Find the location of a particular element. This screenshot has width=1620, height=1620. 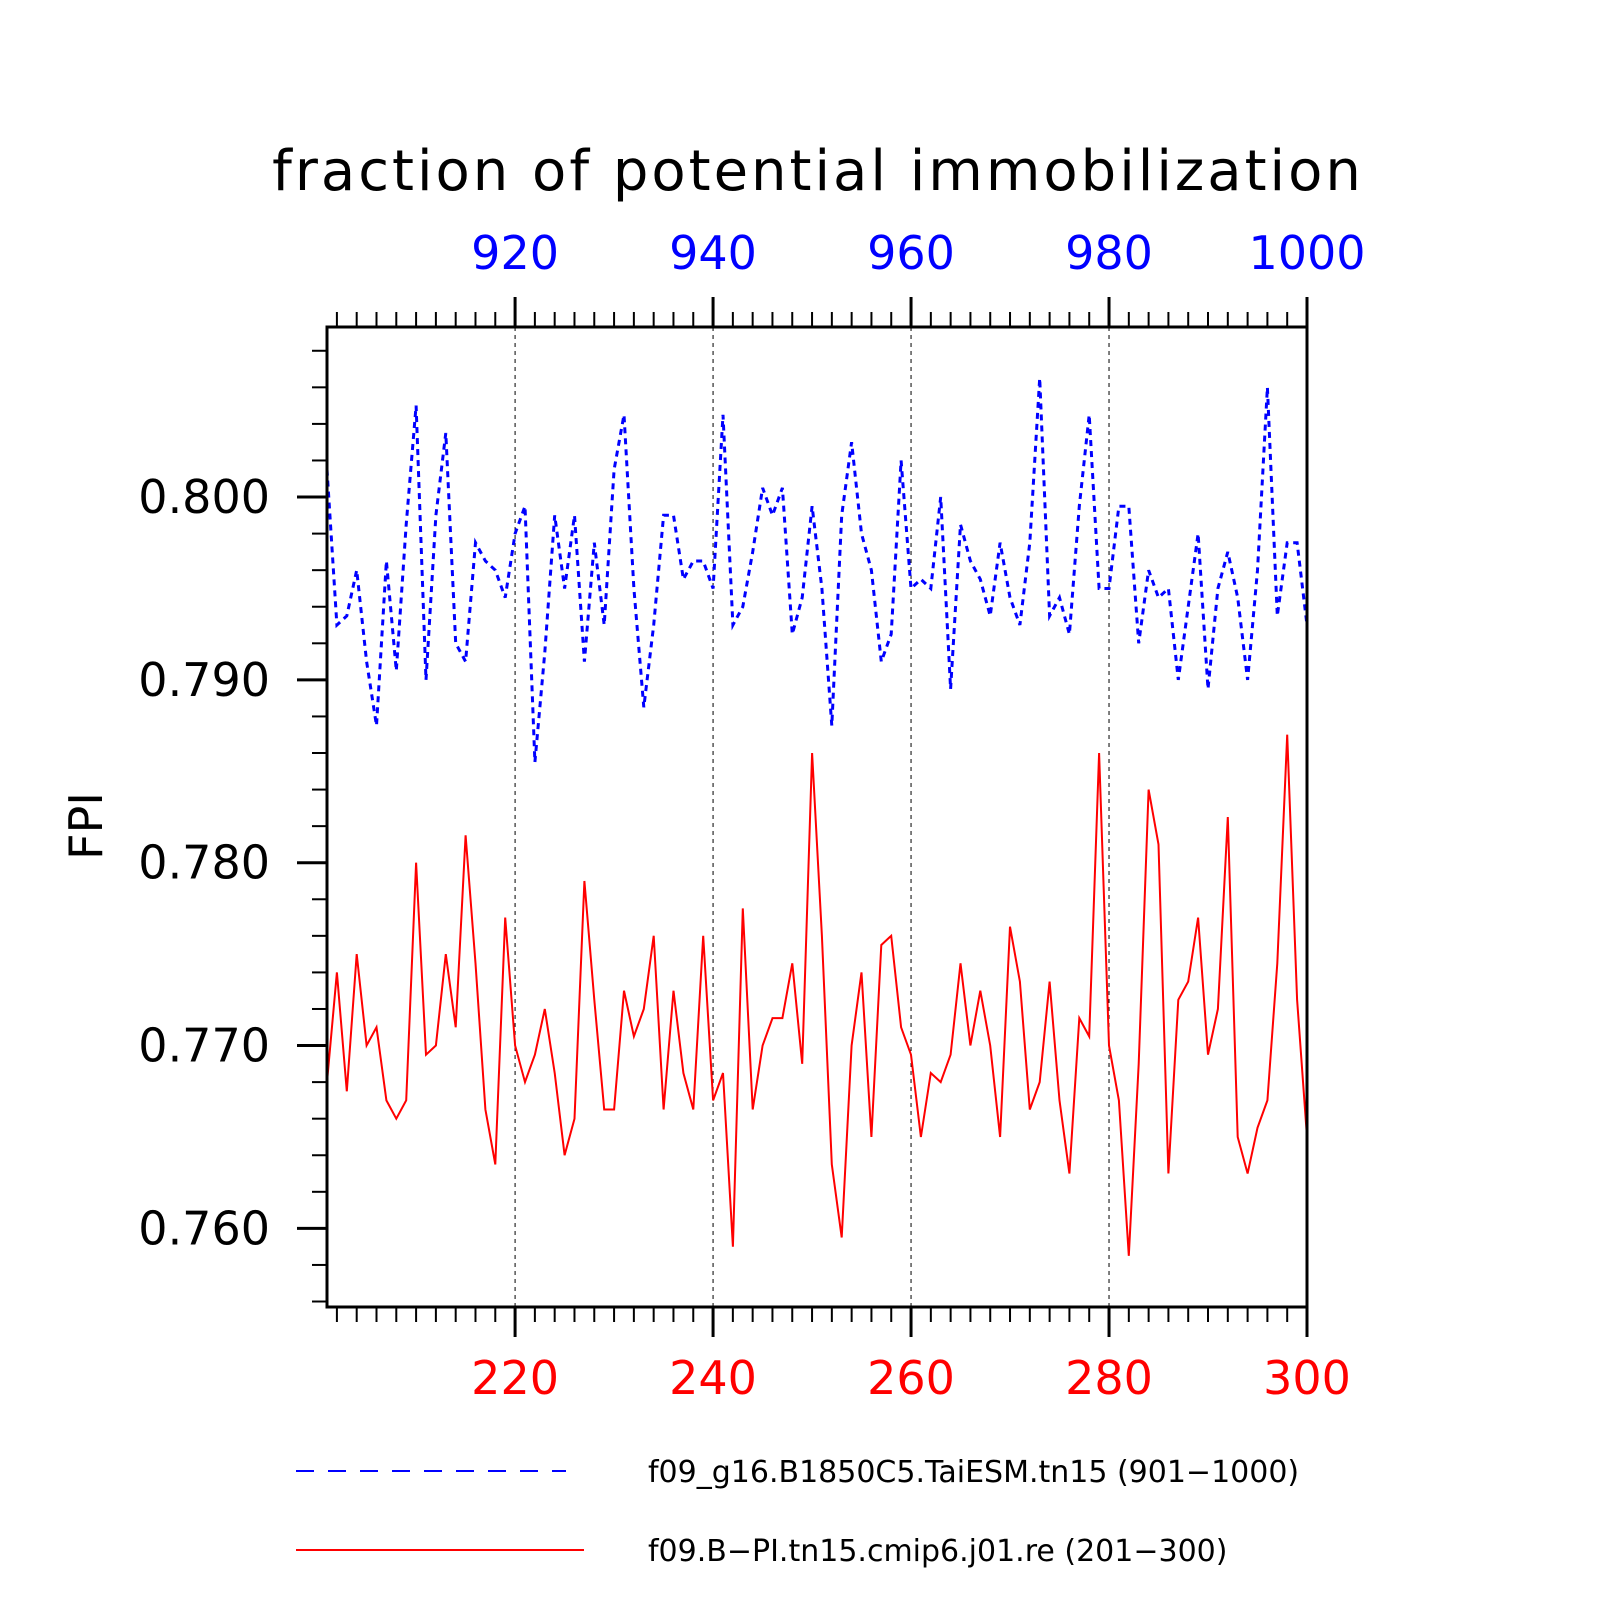

y-tick-label: 0.780 is located at coordinates (204, 863).